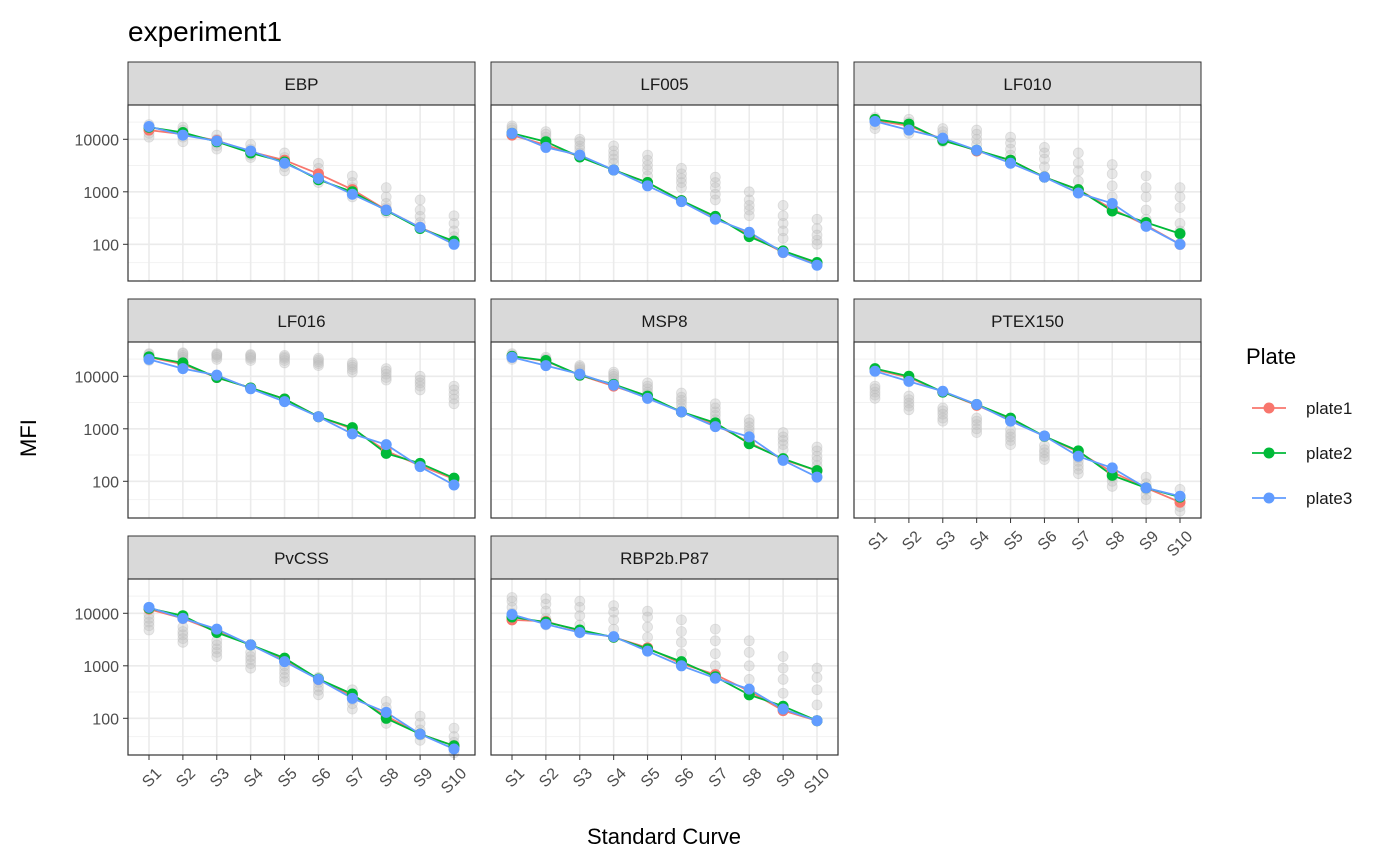 Image resolution: width=1400 pixels, height=865 pixels. What do you see at coordinates (105, 482) in the screenshot?
I see `y-tick-label: 100` at bounding box center [105, 482].